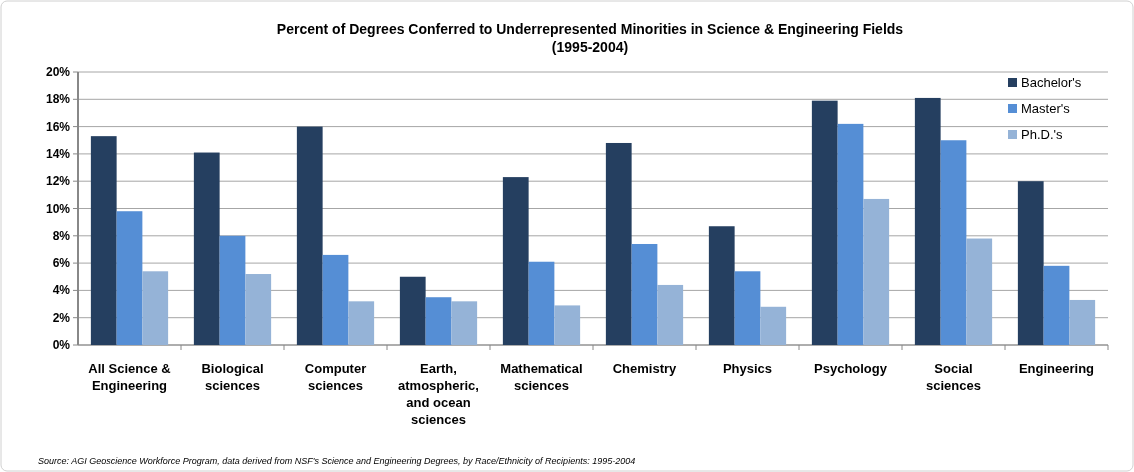  I want to click on legend-label: Ph.D.'s, so click(1042, 134).